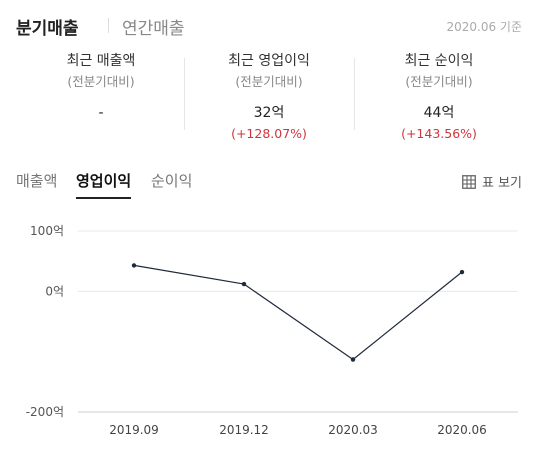  I want to click on summary-revenue: 최근 매출액 (전분기대비) -, so click(101, 89).